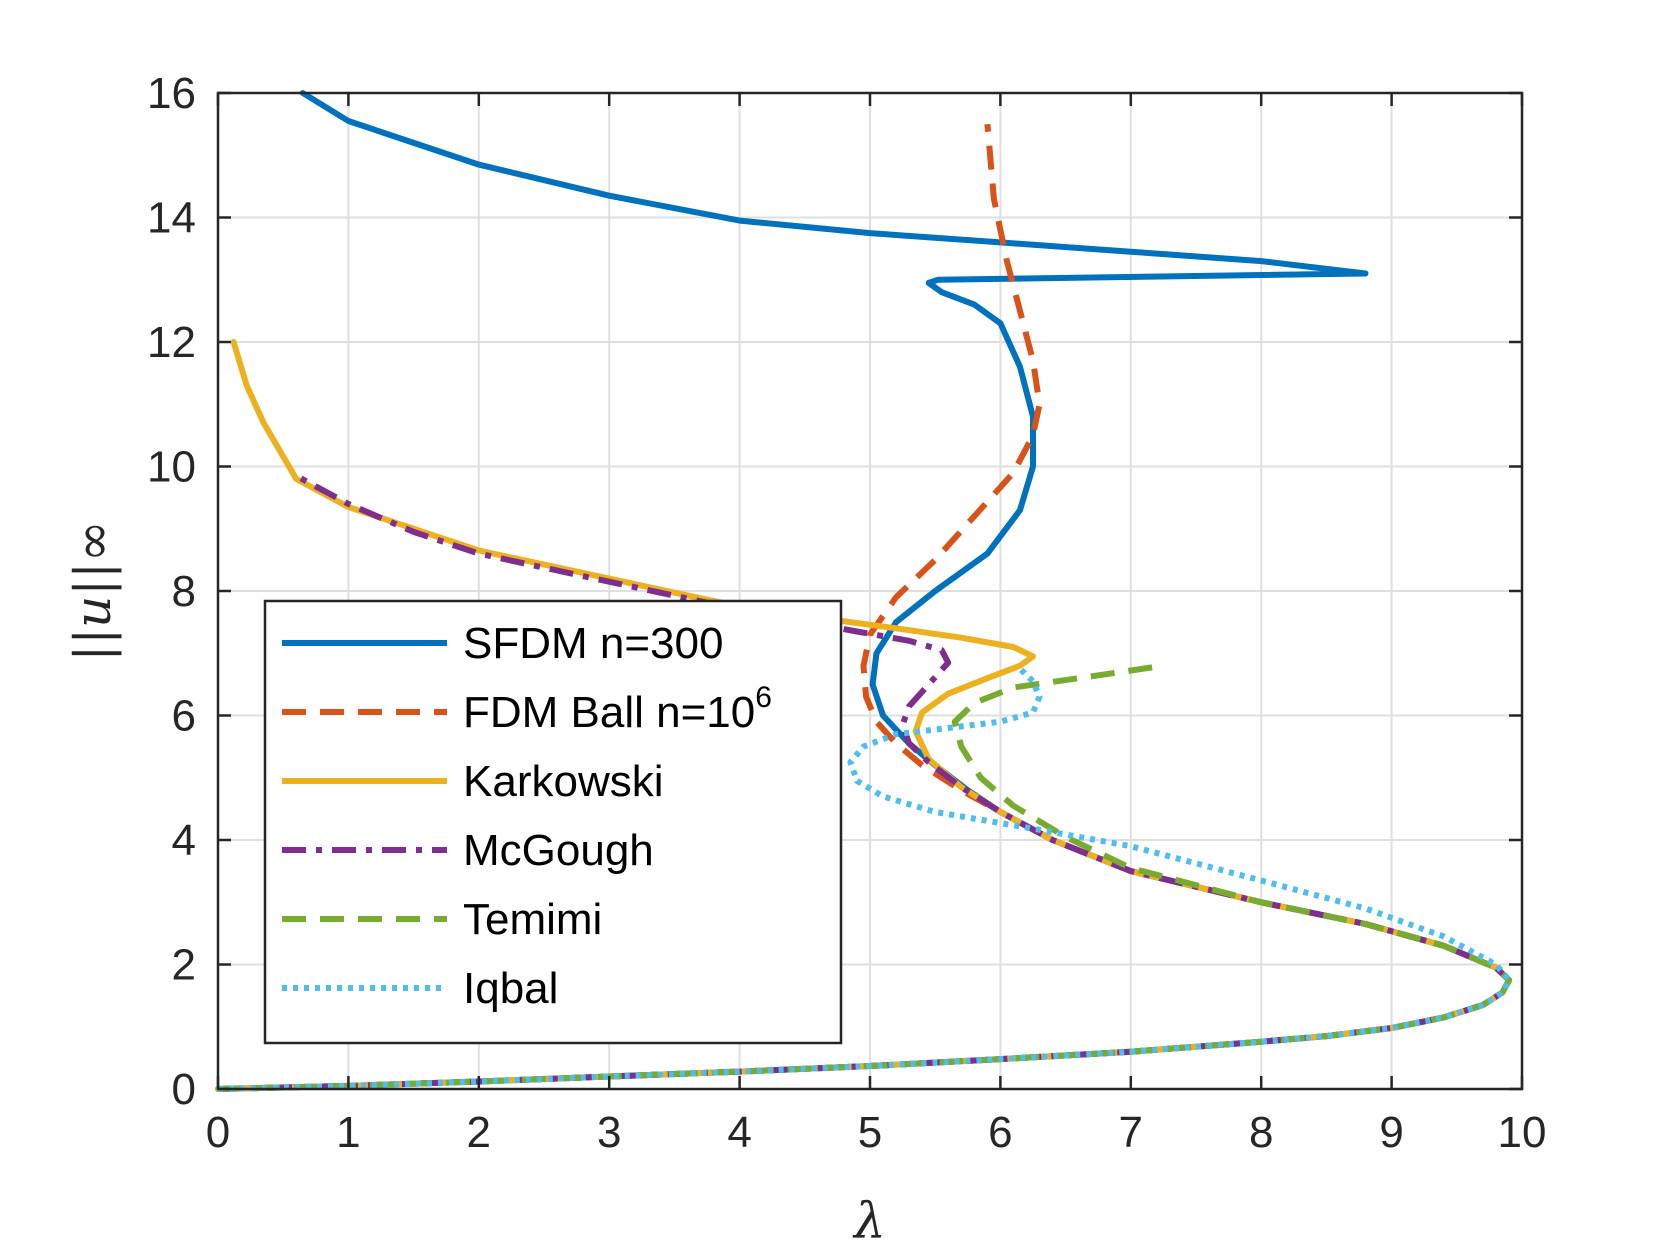  I want to click on x-tick-label: 7, so click(1131, 1132).